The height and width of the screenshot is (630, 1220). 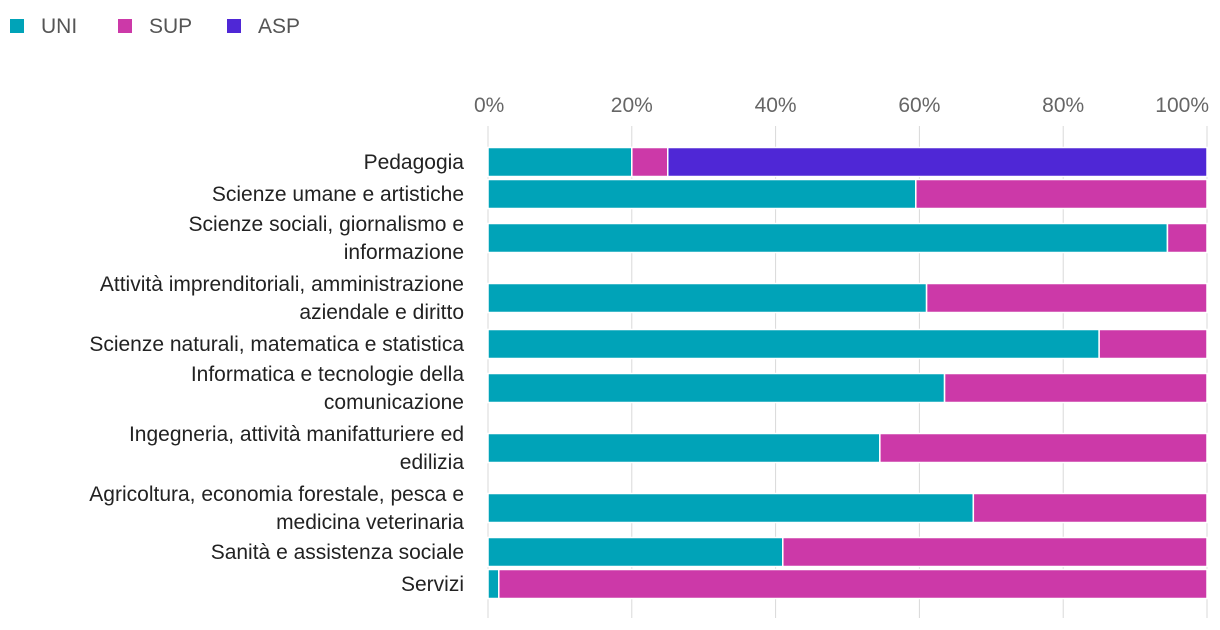 What do you see at coordinates (296, 434) in the screenshot?
I see `category-label: Ingegneria, attività manifatturiere ed` at bounding box center [296, 434].